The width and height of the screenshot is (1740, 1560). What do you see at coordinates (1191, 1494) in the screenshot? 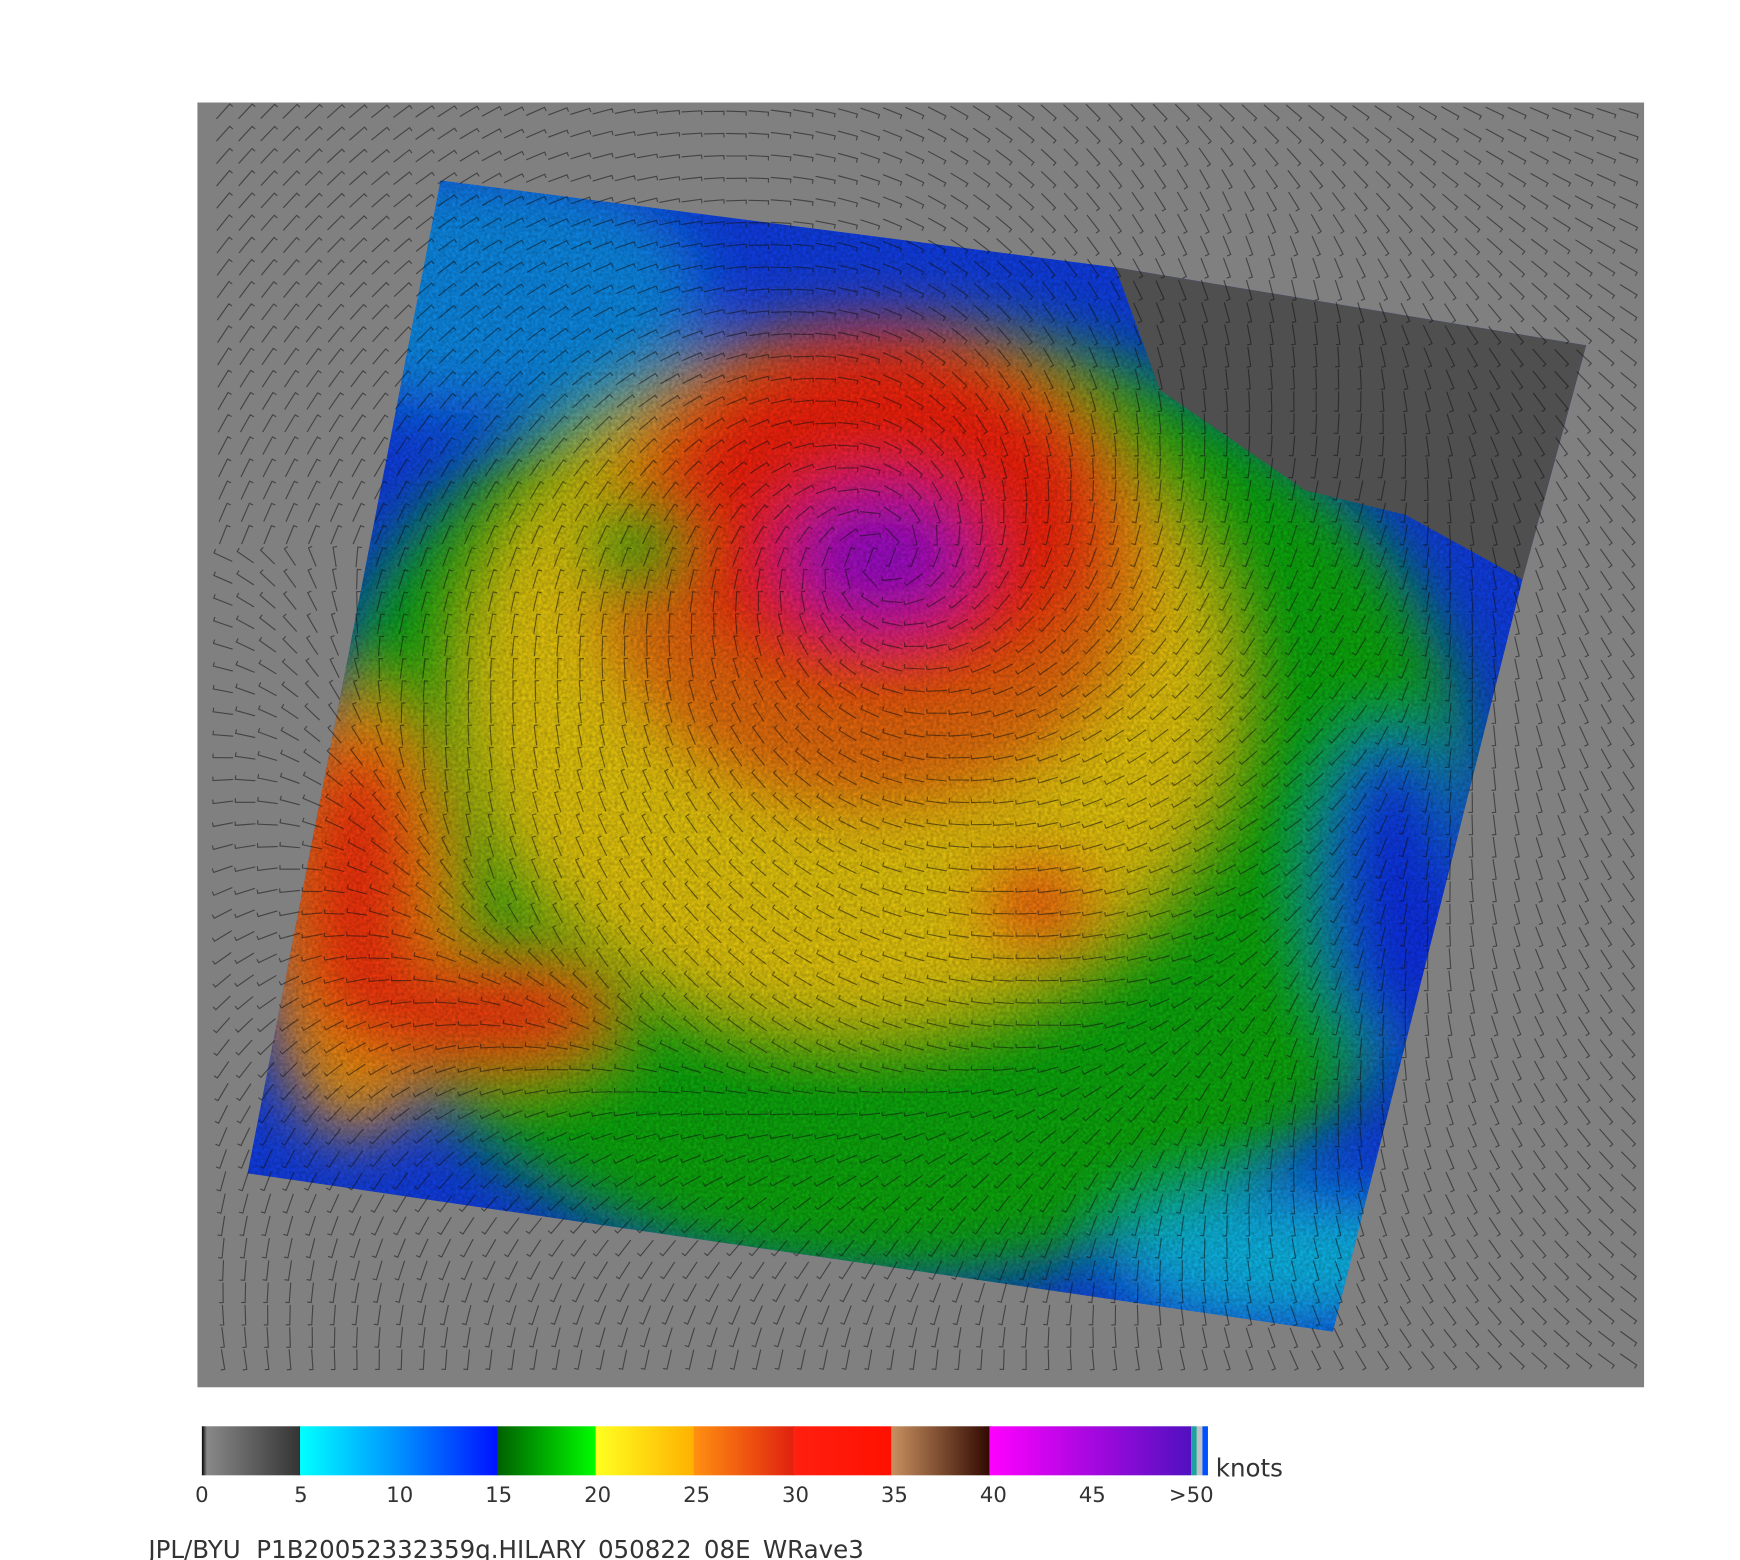
I see `colorbar-tick-label: >50` at bounding box center [1191, 1494].